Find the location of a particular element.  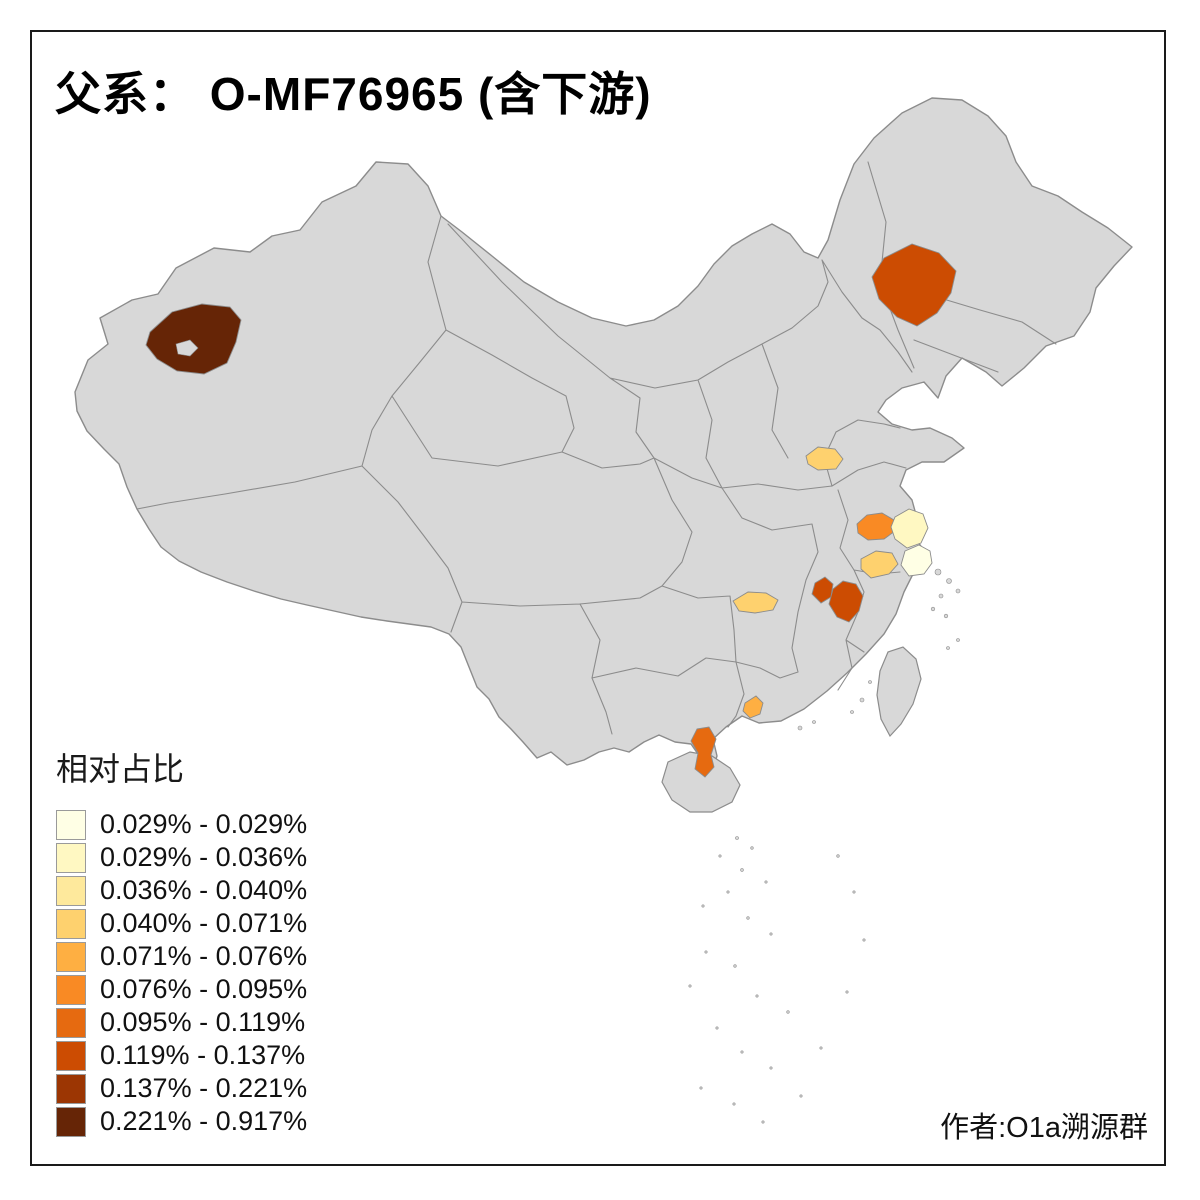

legend-item: 0.119% - 0.137% is located at coordinates (181, 1055).